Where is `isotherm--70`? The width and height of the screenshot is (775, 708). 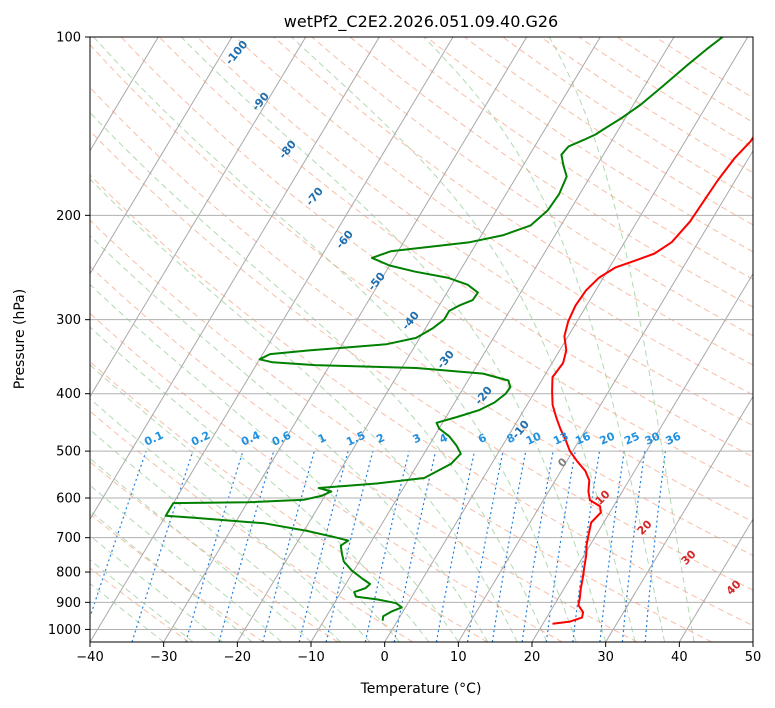
isotherm--70 is located at coordinates (161, 156).